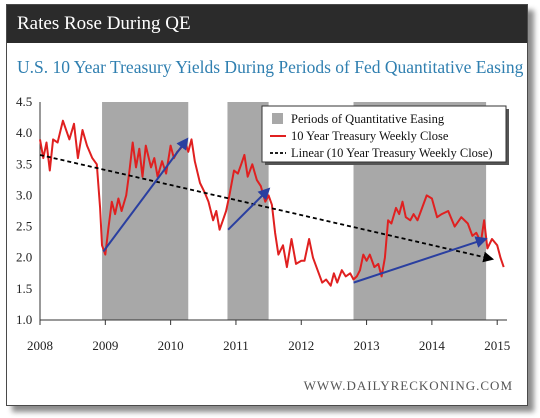 This screenshot has width=540, height=418. I want to click on y-tick-label: 1.0, so click(24, 319).